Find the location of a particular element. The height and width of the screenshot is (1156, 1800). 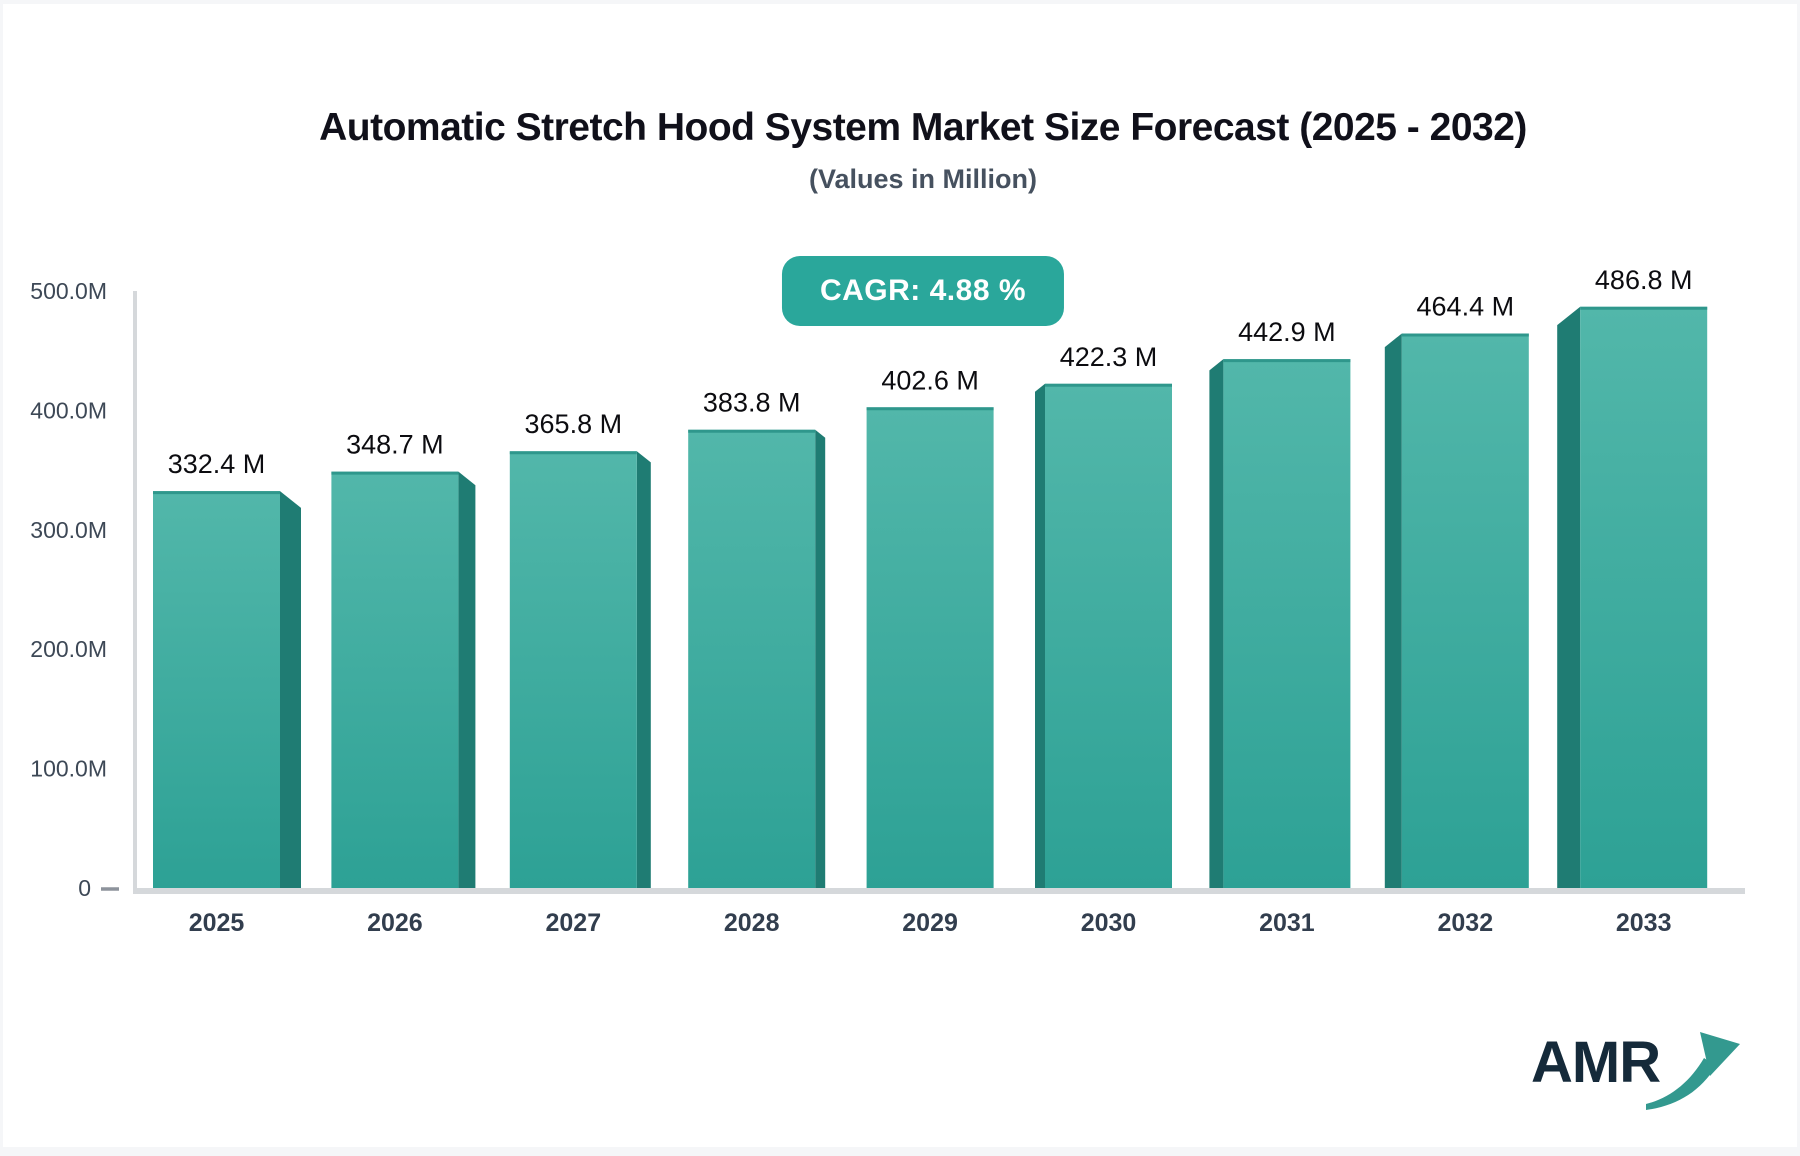

bar-value-label: 332.4 M is located at coordinates (217, 464).